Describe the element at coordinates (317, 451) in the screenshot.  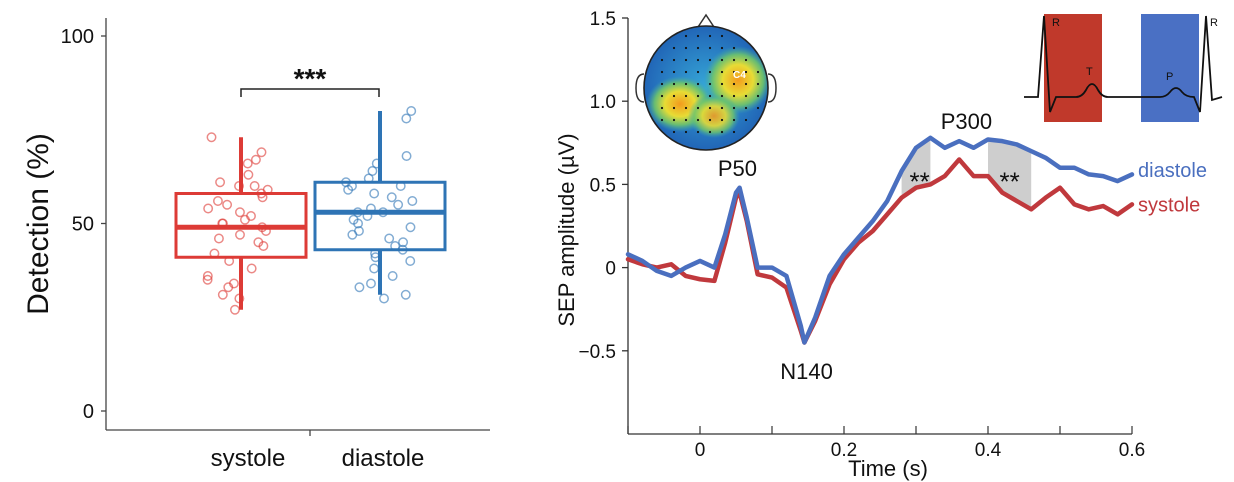
I see `box-category-labels: systole diastole` at that location.